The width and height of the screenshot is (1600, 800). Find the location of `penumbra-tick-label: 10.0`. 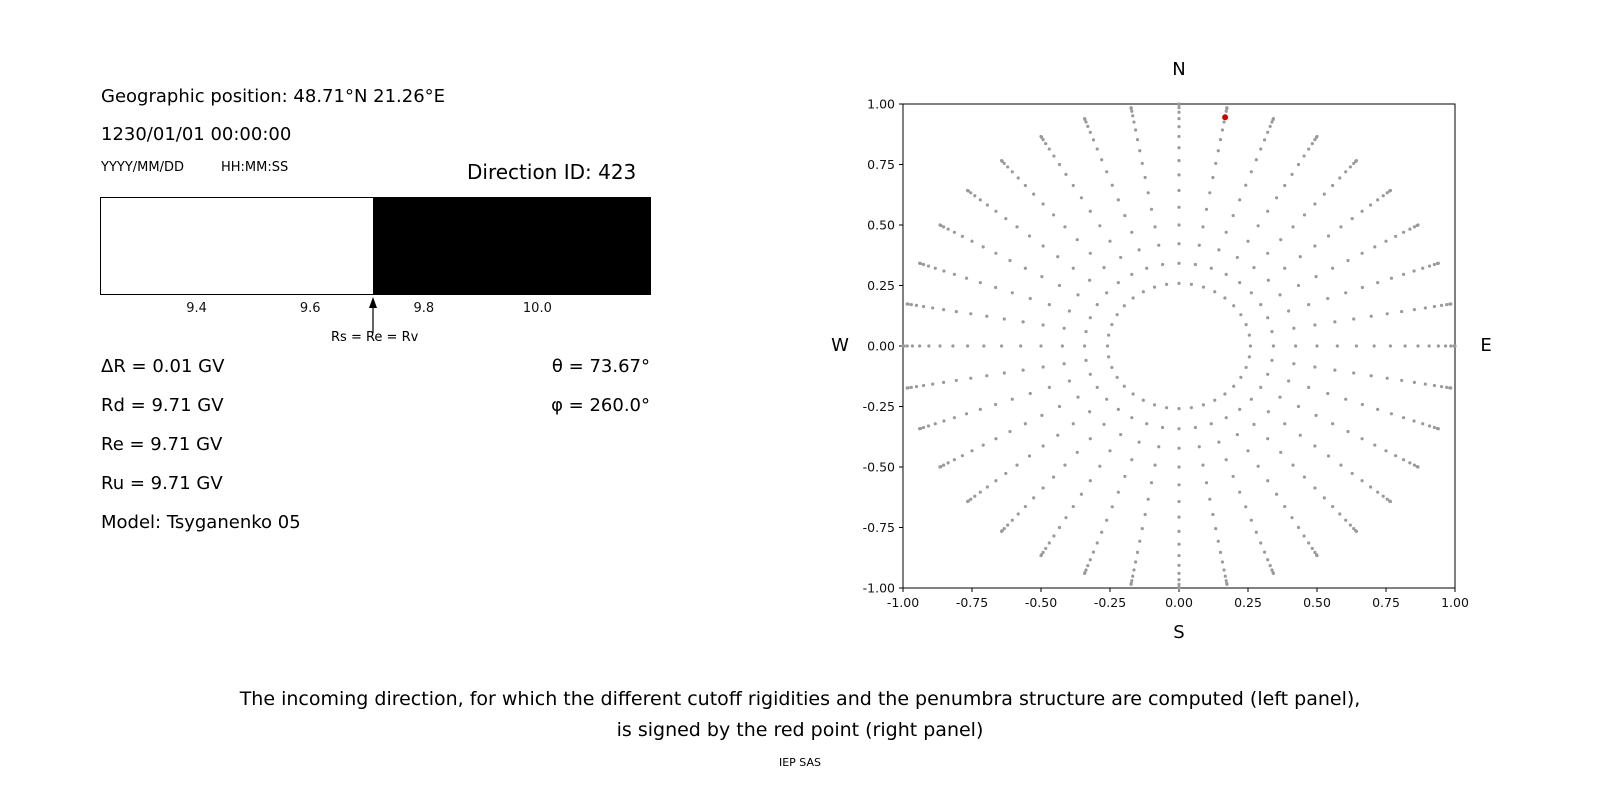

penumbra-tick-label: 10.0 is located at coordinates (537, 308).